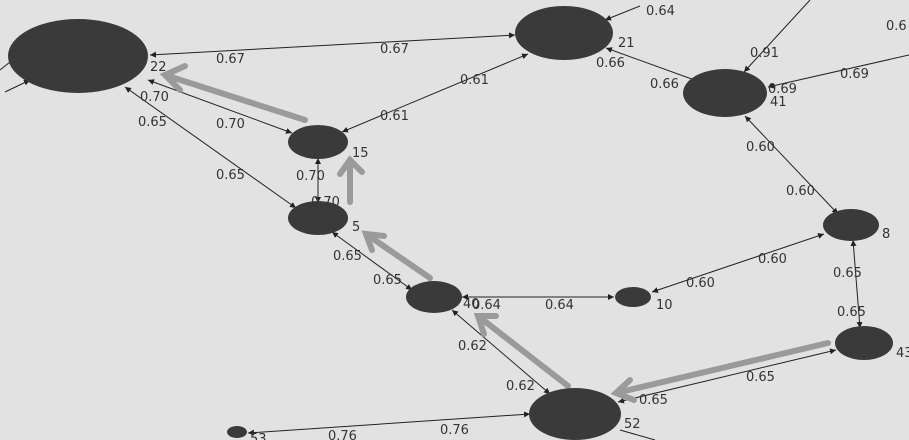  I want to click on node-label-15: 15, so click(360, 153).